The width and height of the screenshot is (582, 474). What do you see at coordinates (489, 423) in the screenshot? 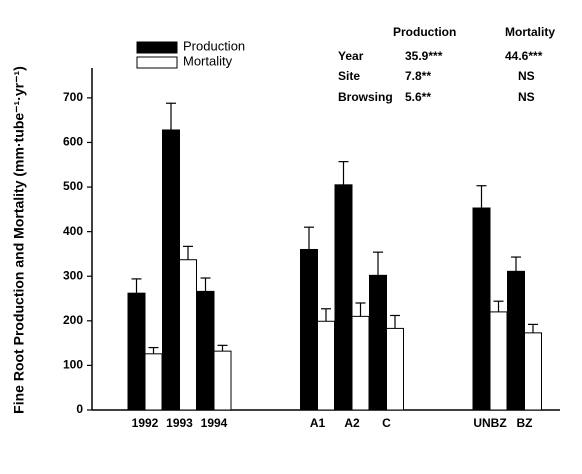
I see `x-tick-label: UNBZ` at bounding box center [489, 423].